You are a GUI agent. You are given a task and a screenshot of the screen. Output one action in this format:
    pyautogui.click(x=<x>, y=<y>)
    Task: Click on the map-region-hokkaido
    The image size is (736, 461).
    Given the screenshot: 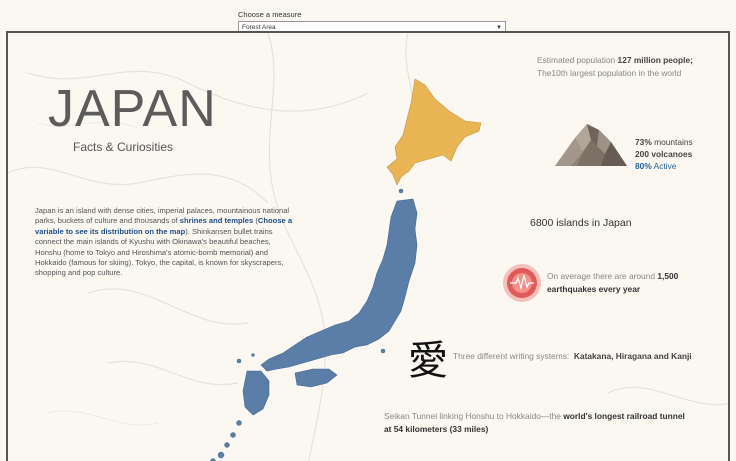 What is the action you would take?
    pyautogui.click(x=434, y=132)
    